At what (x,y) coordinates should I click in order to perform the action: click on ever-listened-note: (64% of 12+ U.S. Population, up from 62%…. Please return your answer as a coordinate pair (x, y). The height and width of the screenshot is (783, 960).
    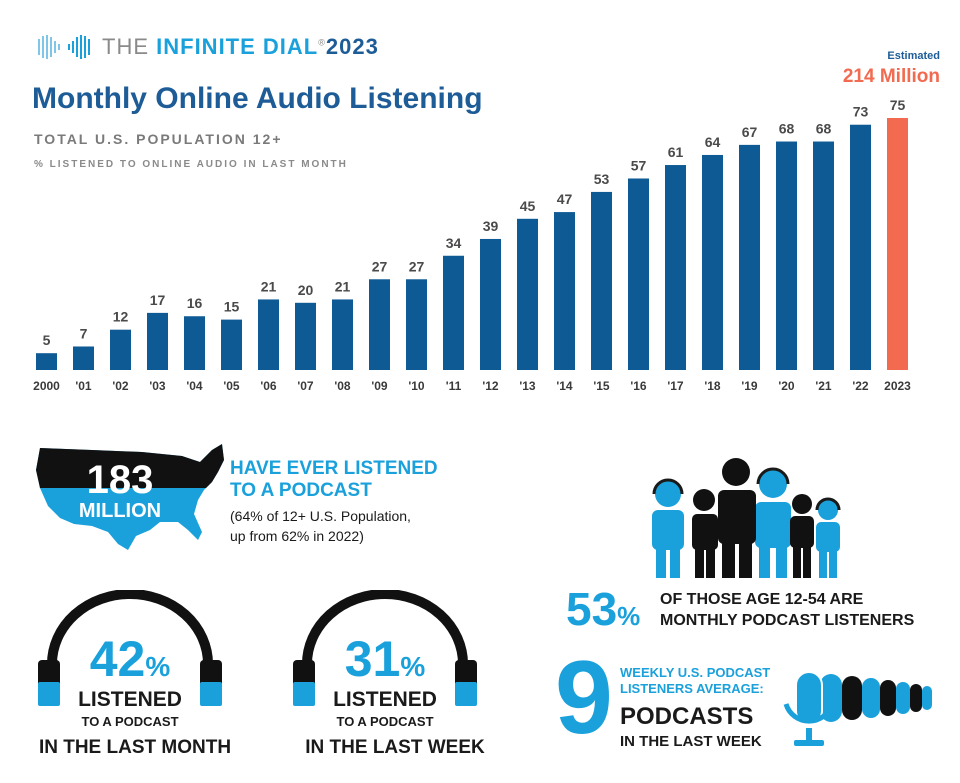
    Looking at the image, I should click on (340, 526).